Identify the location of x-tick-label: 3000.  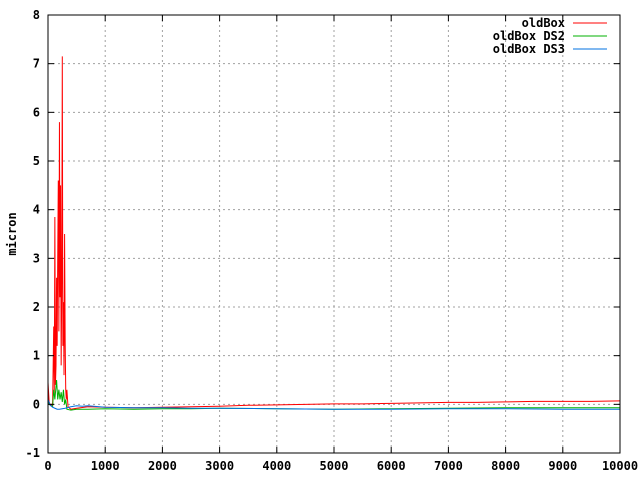
(219, 466).